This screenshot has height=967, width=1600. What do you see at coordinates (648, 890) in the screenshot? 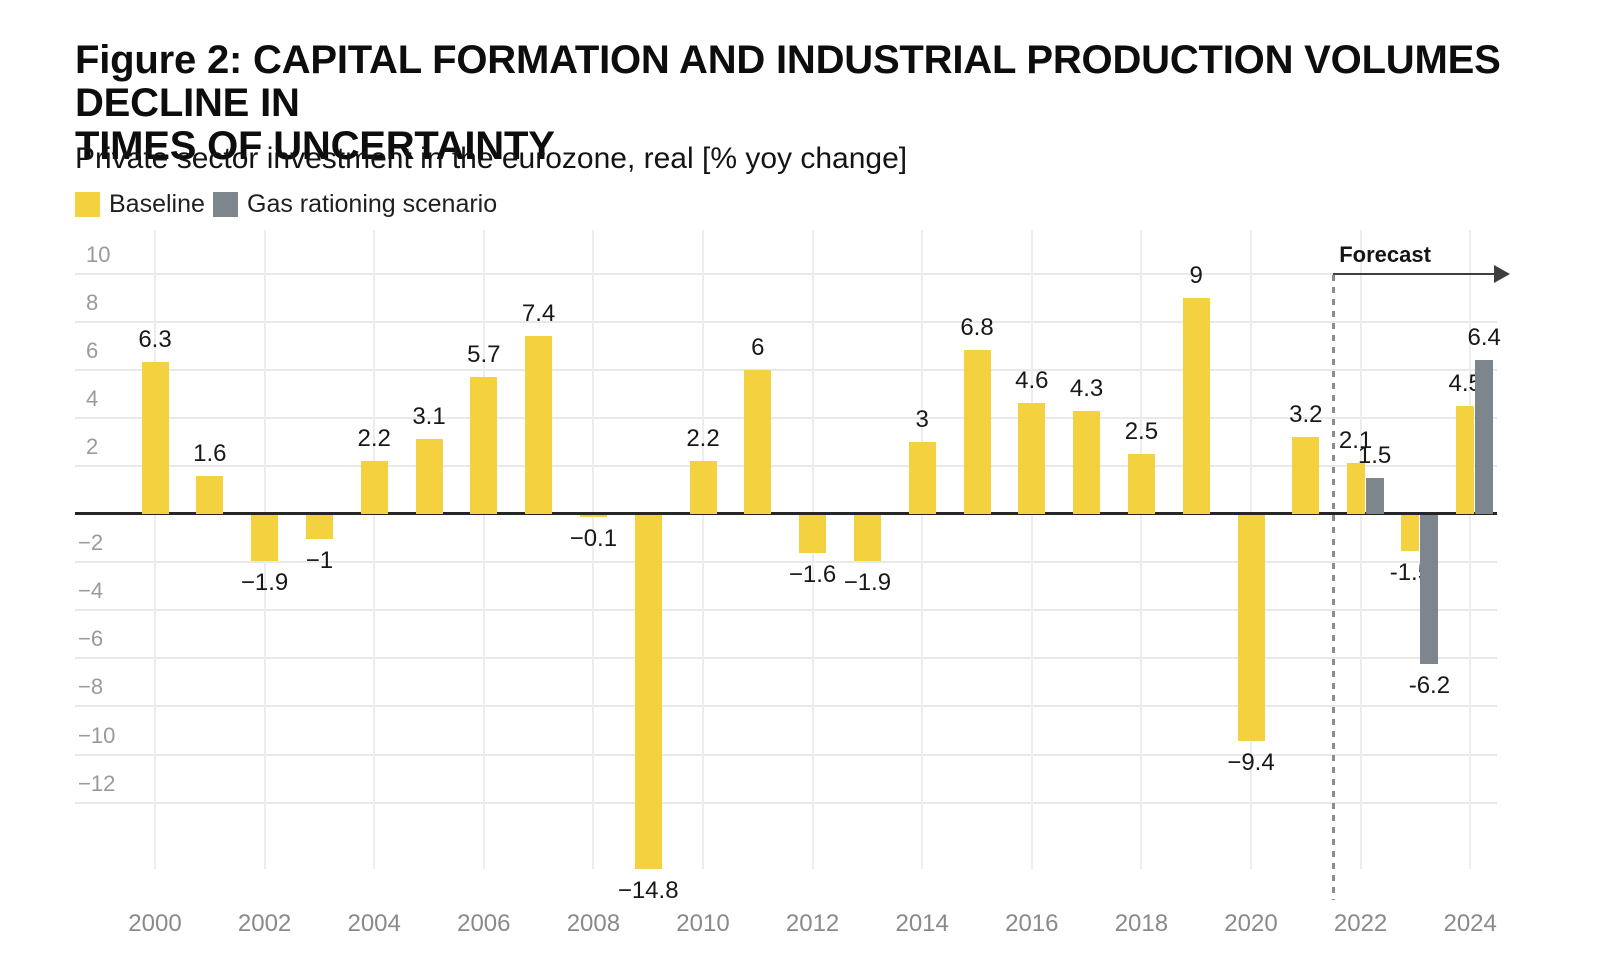
I see `bar-value-label: −14.8` at bounding box center [648, 890].